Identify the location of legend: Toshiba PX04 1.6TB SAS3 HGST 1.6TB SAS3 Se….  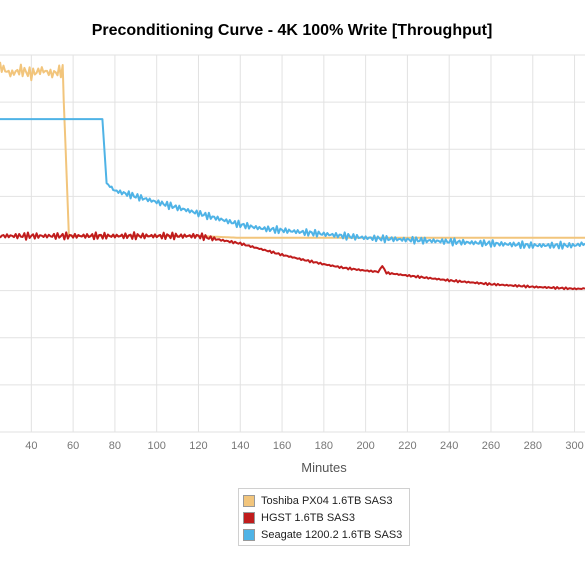
(324, 517).